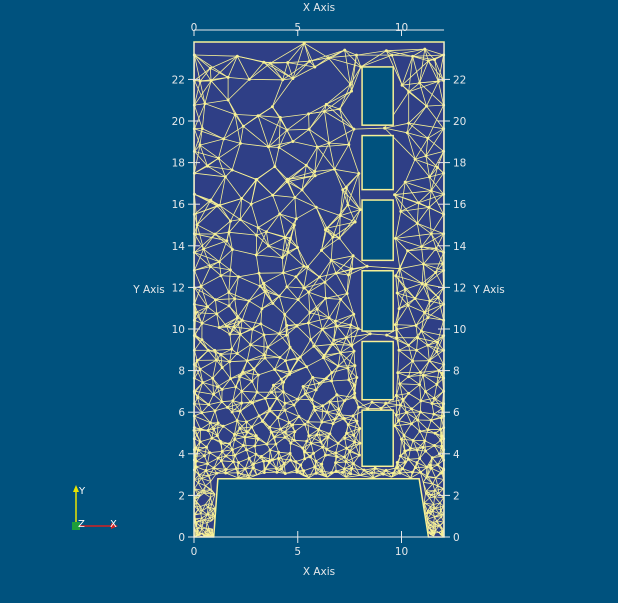 This screenshot has width=618, height=603. What do you see at coordinates (95, 507) in the screenshot?
I see `orientation-axes-widget: Y Z X` at bounding box center [95, 507].